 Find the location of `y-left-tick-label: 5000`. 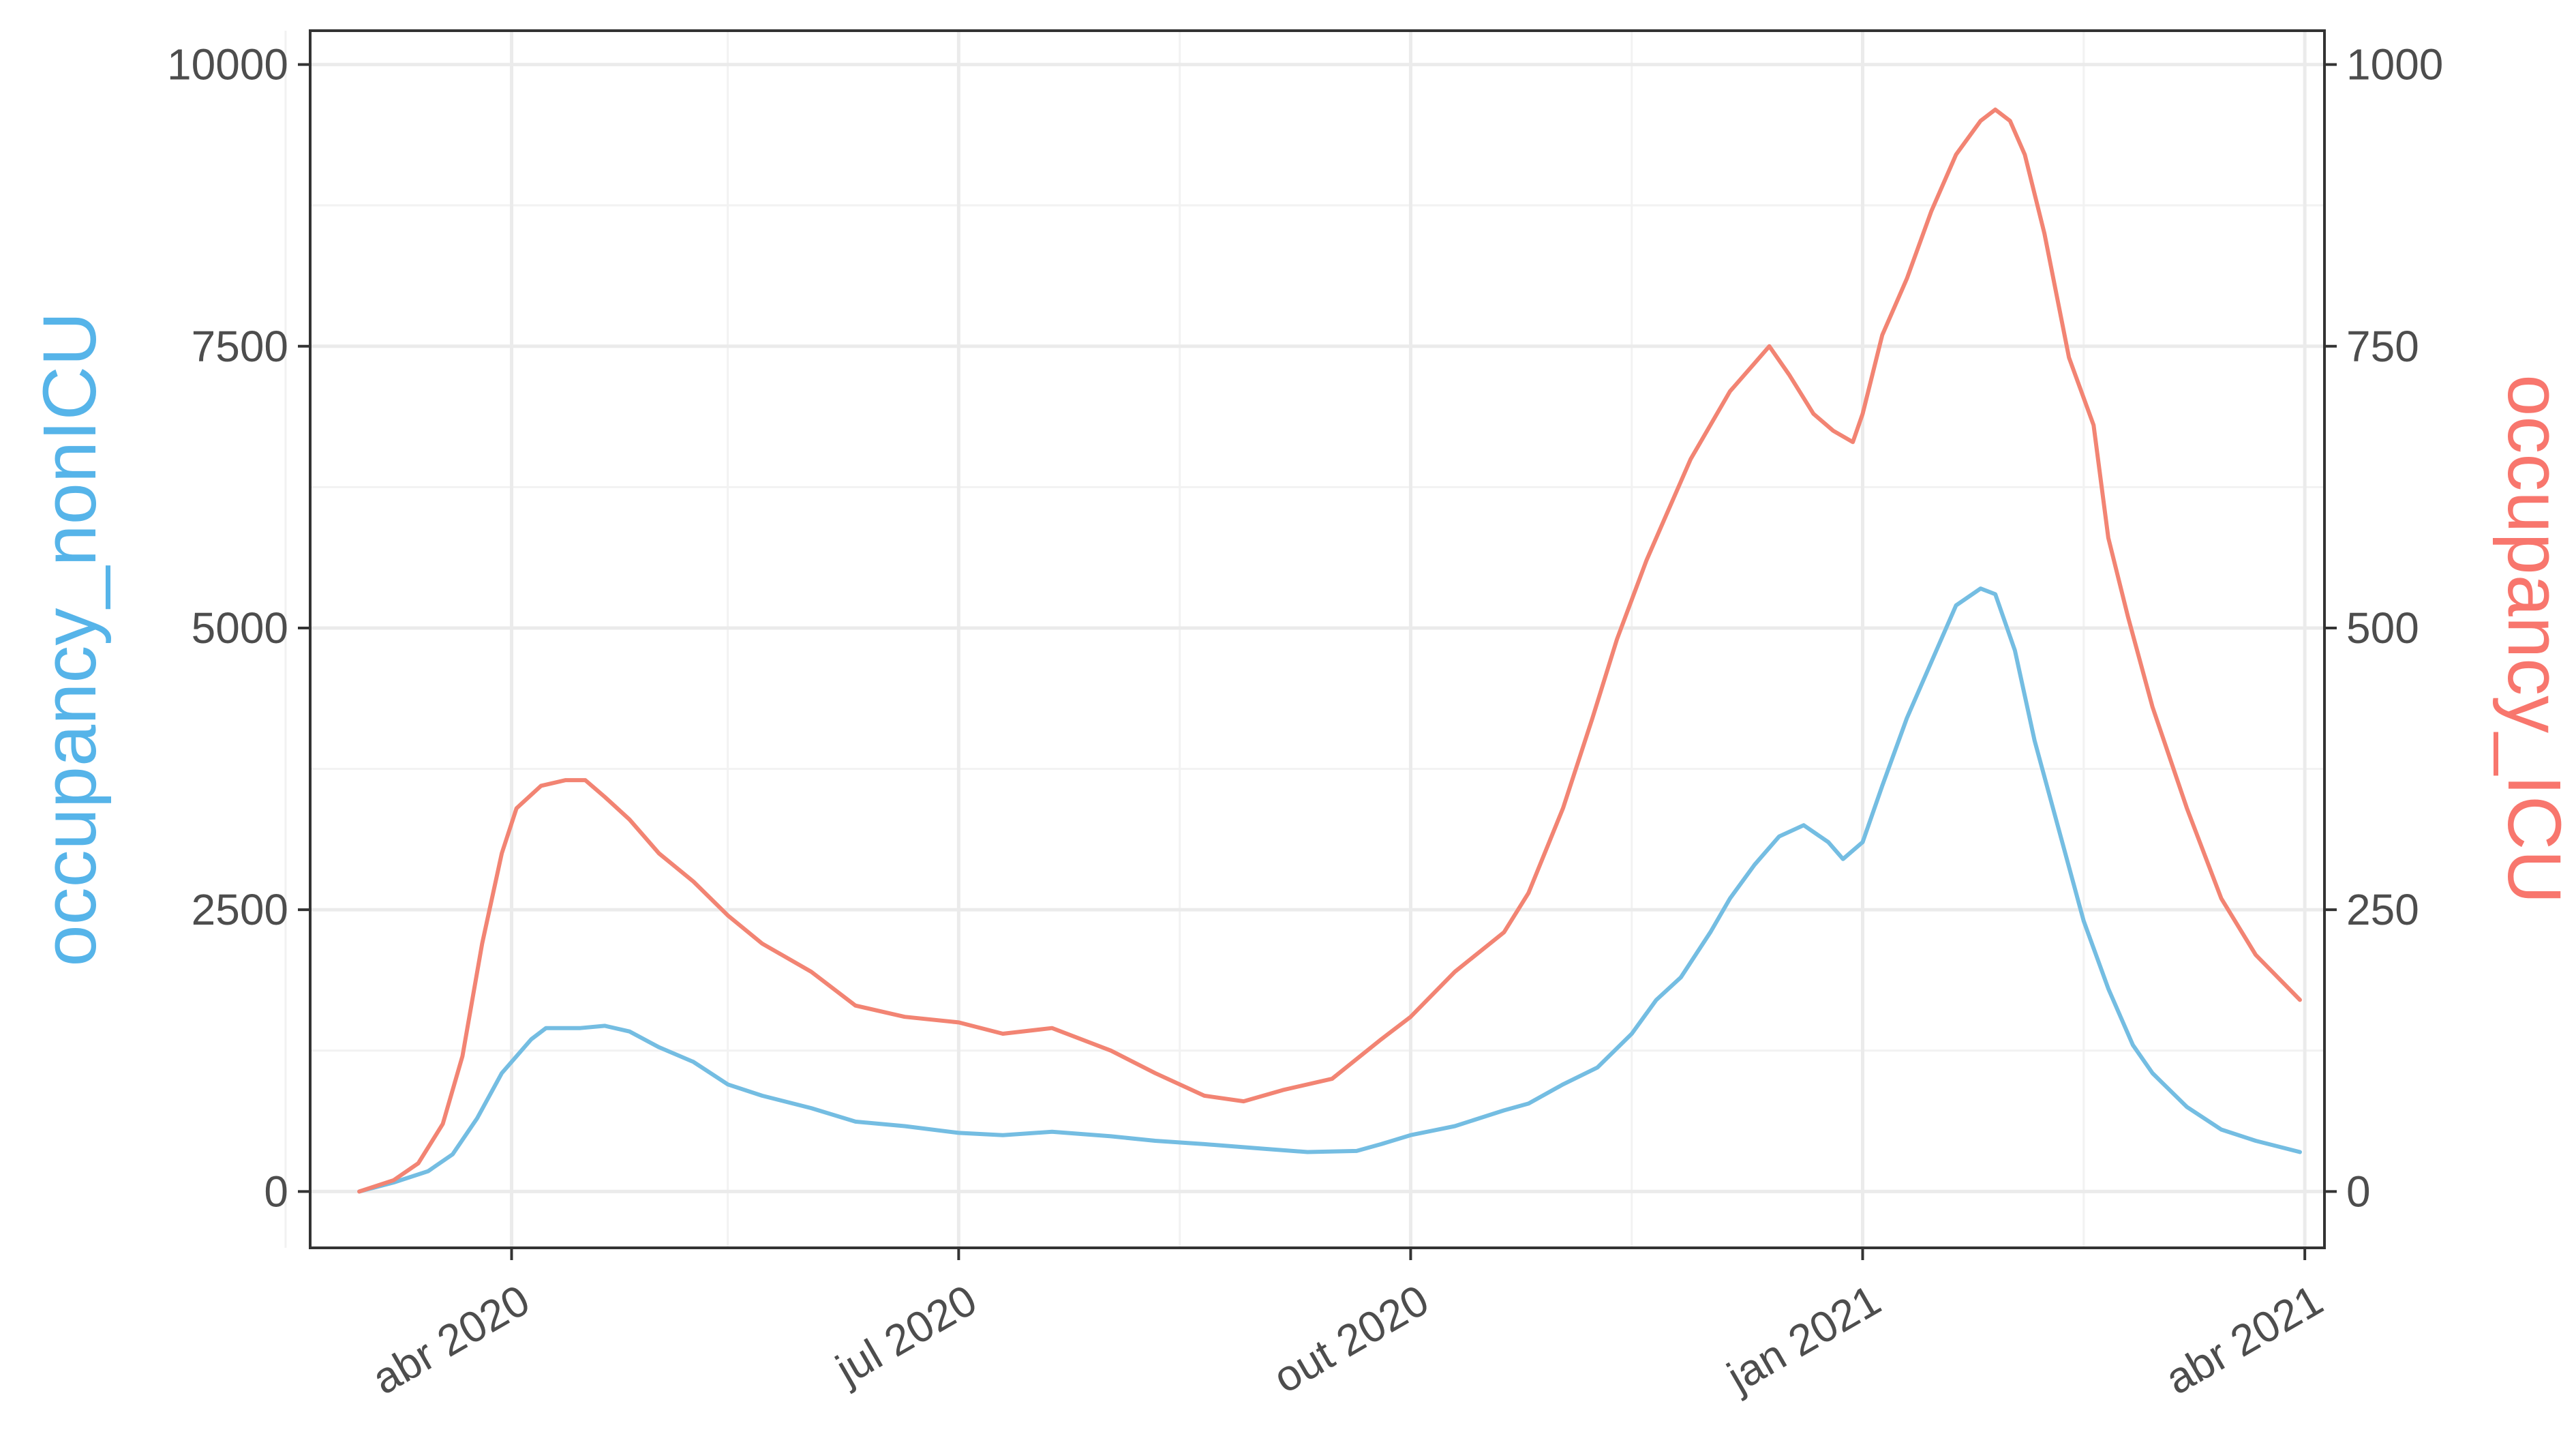

y-left-tick-label: 5000 is located at coordinates (240, 628).